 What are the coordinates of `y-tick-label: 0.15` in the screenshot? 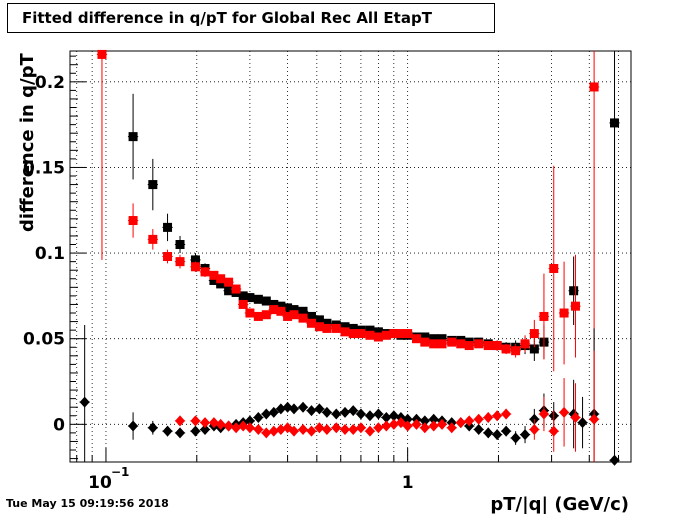 It's located at (44, 168).